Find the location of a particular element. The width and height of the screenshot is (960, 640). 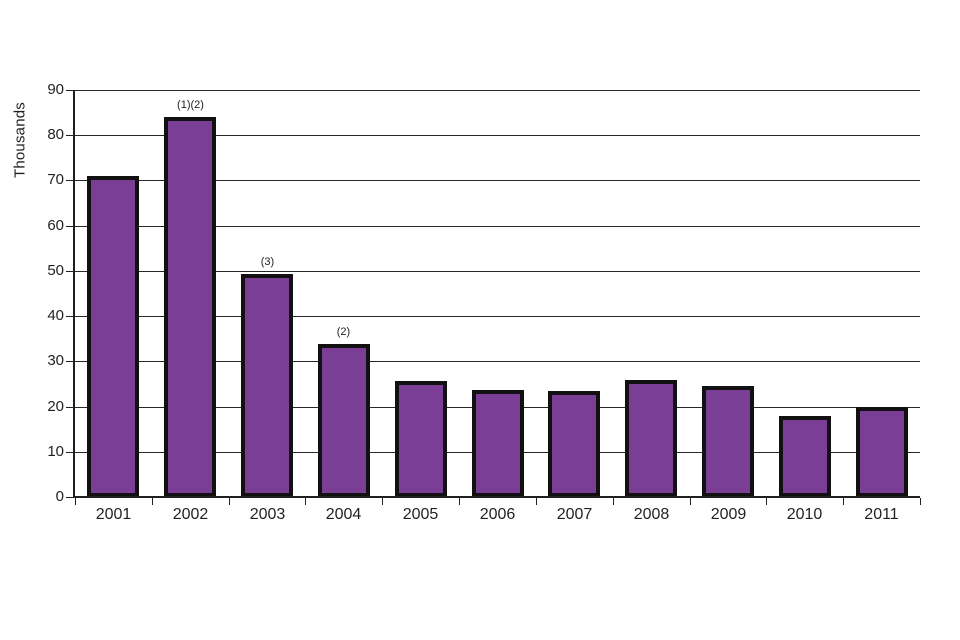

y-tick-label-20: 20 is located at coordinates (55, 406).